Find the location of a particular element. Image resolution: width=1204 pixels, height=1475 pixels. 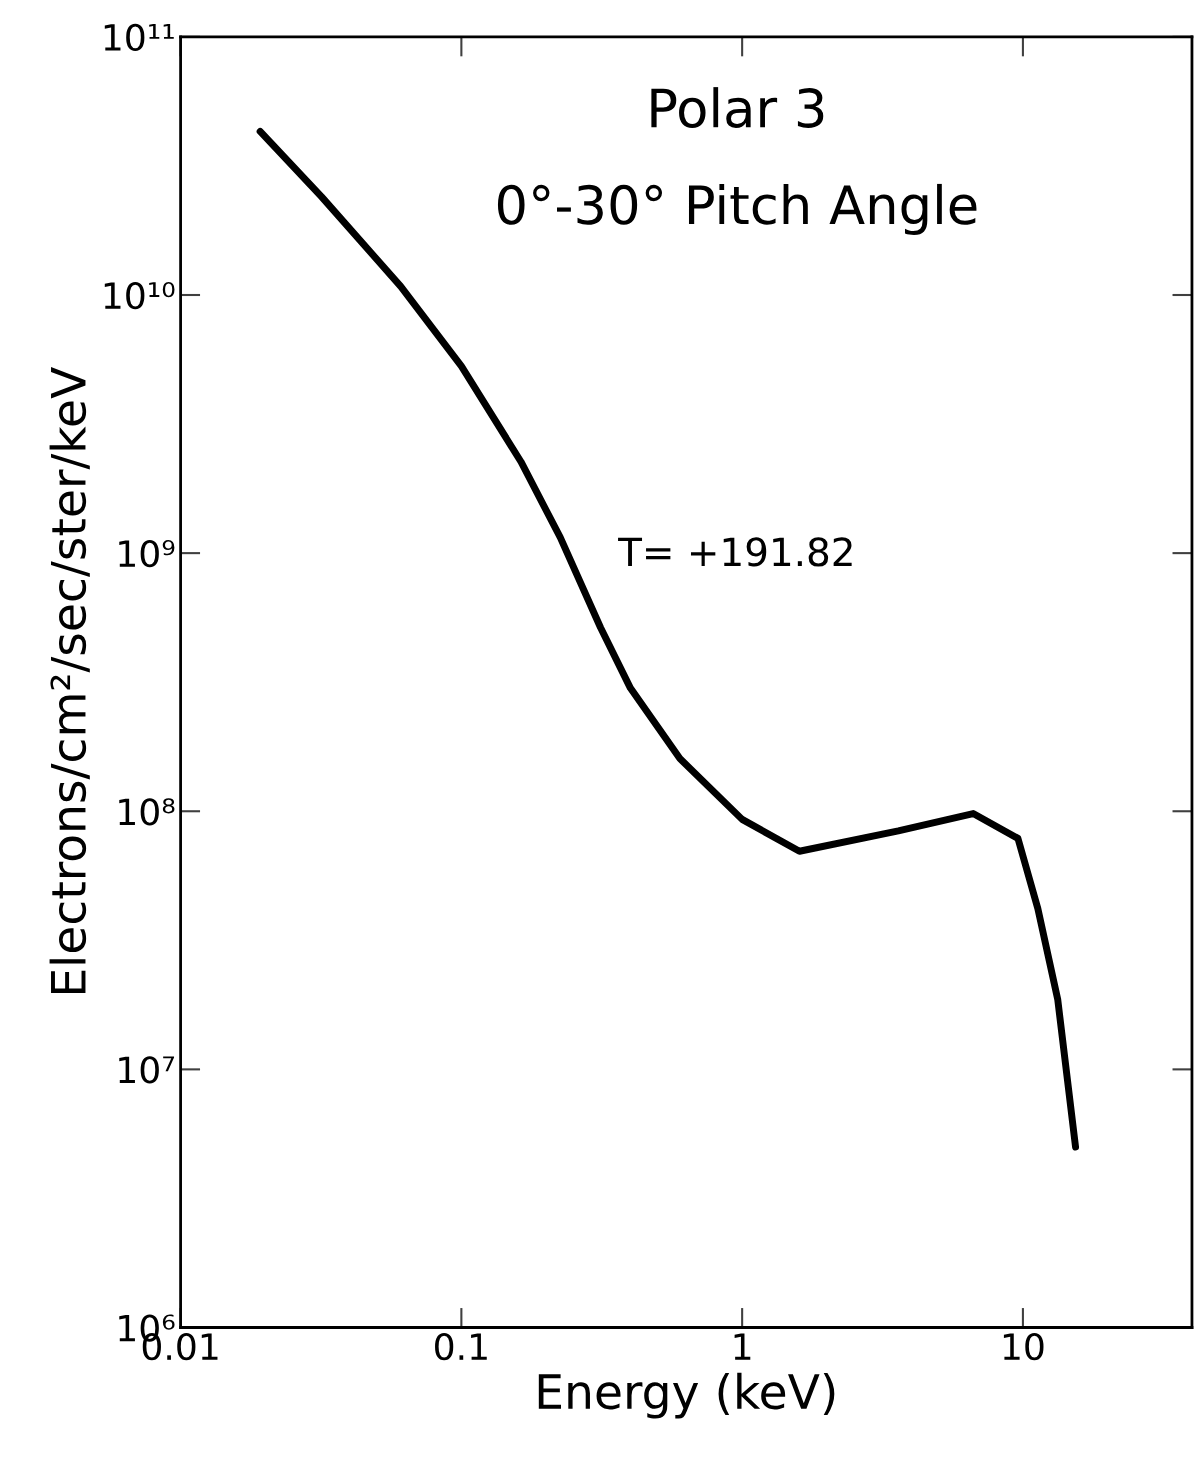

y-tick-label: 10⁸ is located at coordinates (147, 812).